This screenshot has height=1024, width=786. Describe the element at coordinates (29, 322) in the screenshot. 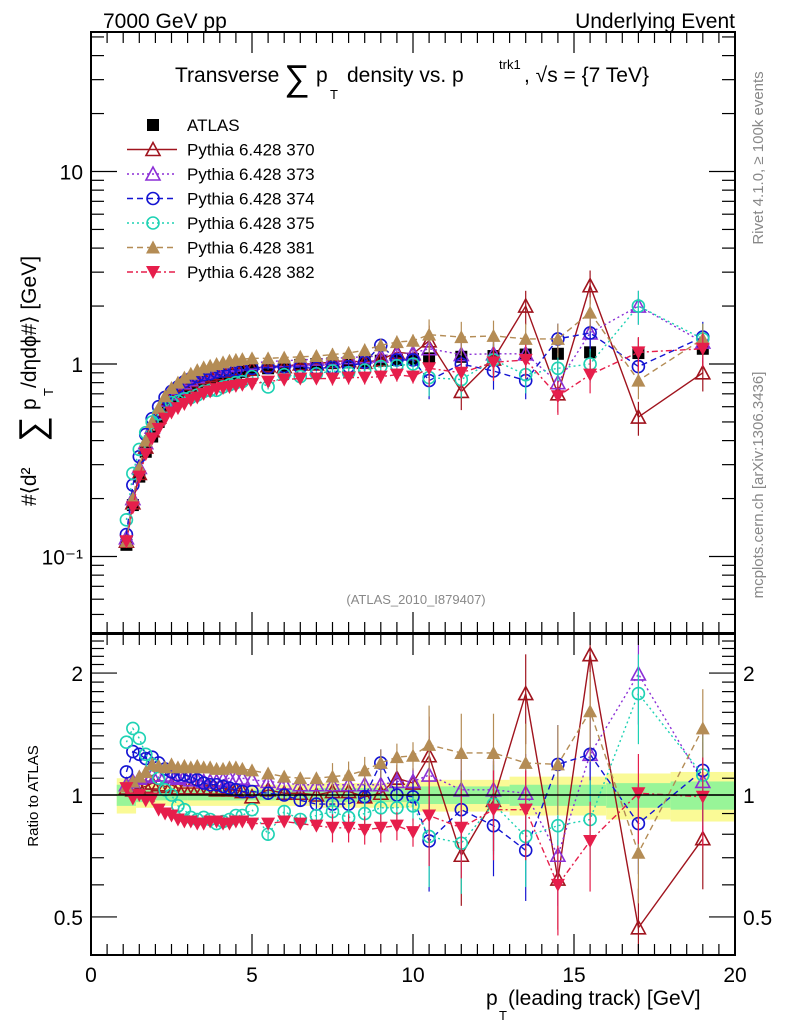

I see `ylabel-part-c: /dηdϕ#⟩ [GeV]` at that location.